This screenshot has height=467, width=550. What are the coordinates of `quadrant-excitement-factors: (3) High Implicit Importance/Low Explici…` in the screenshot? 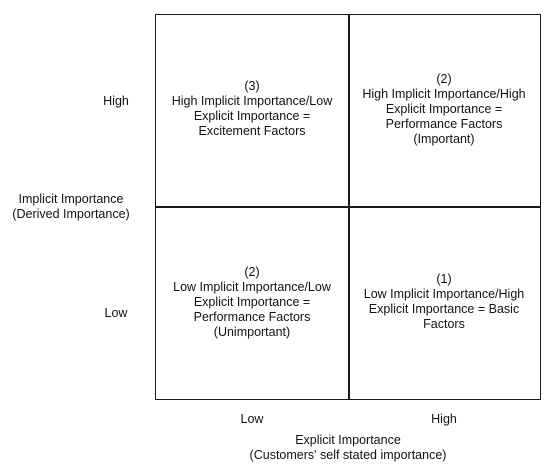 It's located at (252, 109).